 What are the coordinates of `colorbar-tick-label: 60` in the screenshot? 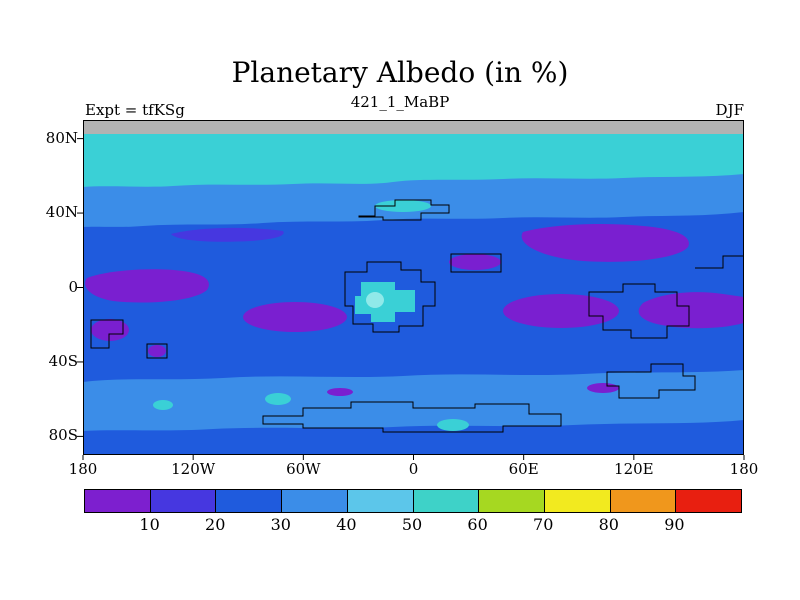 It's located at (477, 524).